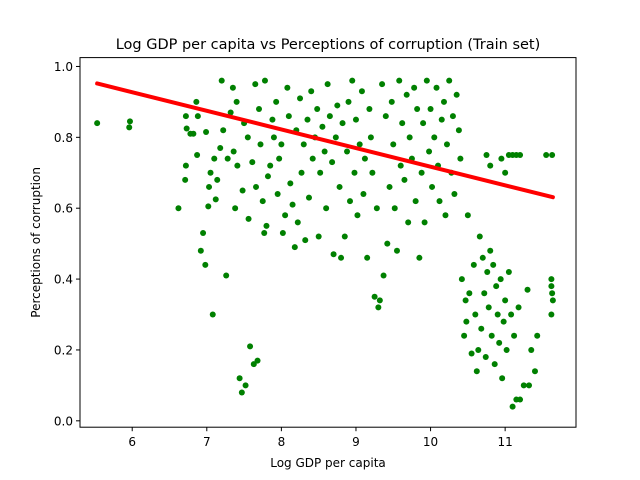 The width and height of the screenshot is (640, 480). I want to click on x-axis-label: Log GDP per capita, so click(328, 463).